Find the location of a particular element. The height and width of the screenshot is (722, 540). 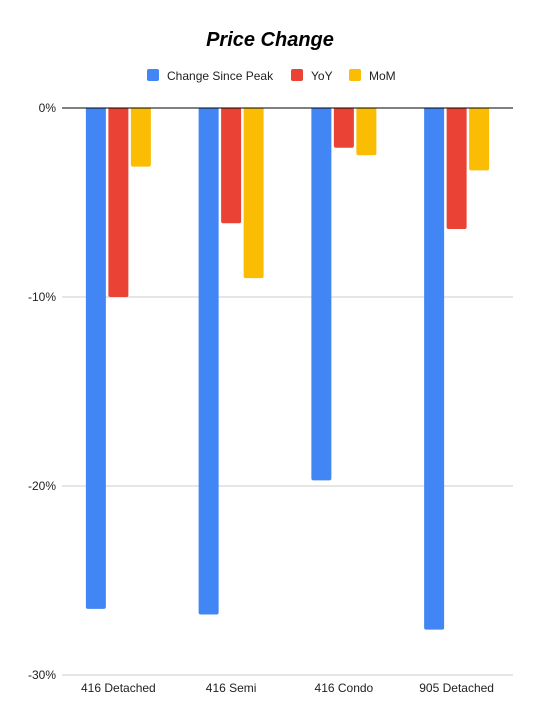

bar-905-detached-mom is located at coordinates (479, 139).